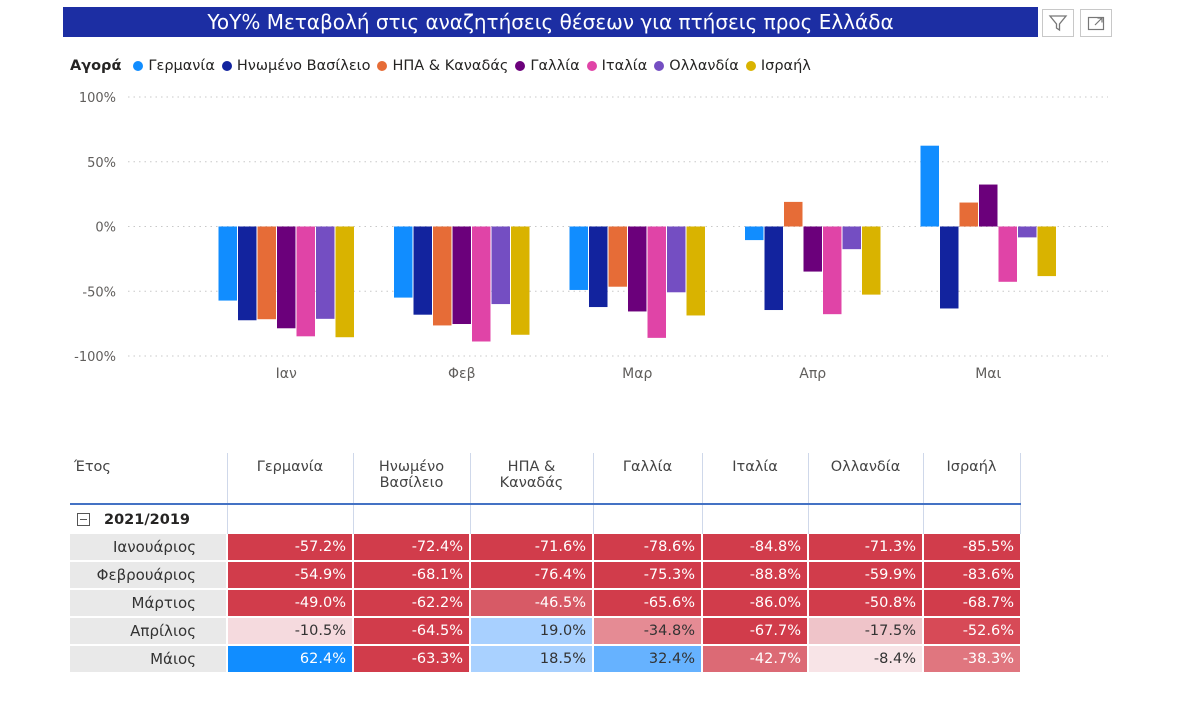 Image resolution: width=1200 pixels, height=715 pixels. What do you see at coordinates (865, 575) in the screenshot?
I see `value-cell: -59.9%` at bounding box center [865, 575].